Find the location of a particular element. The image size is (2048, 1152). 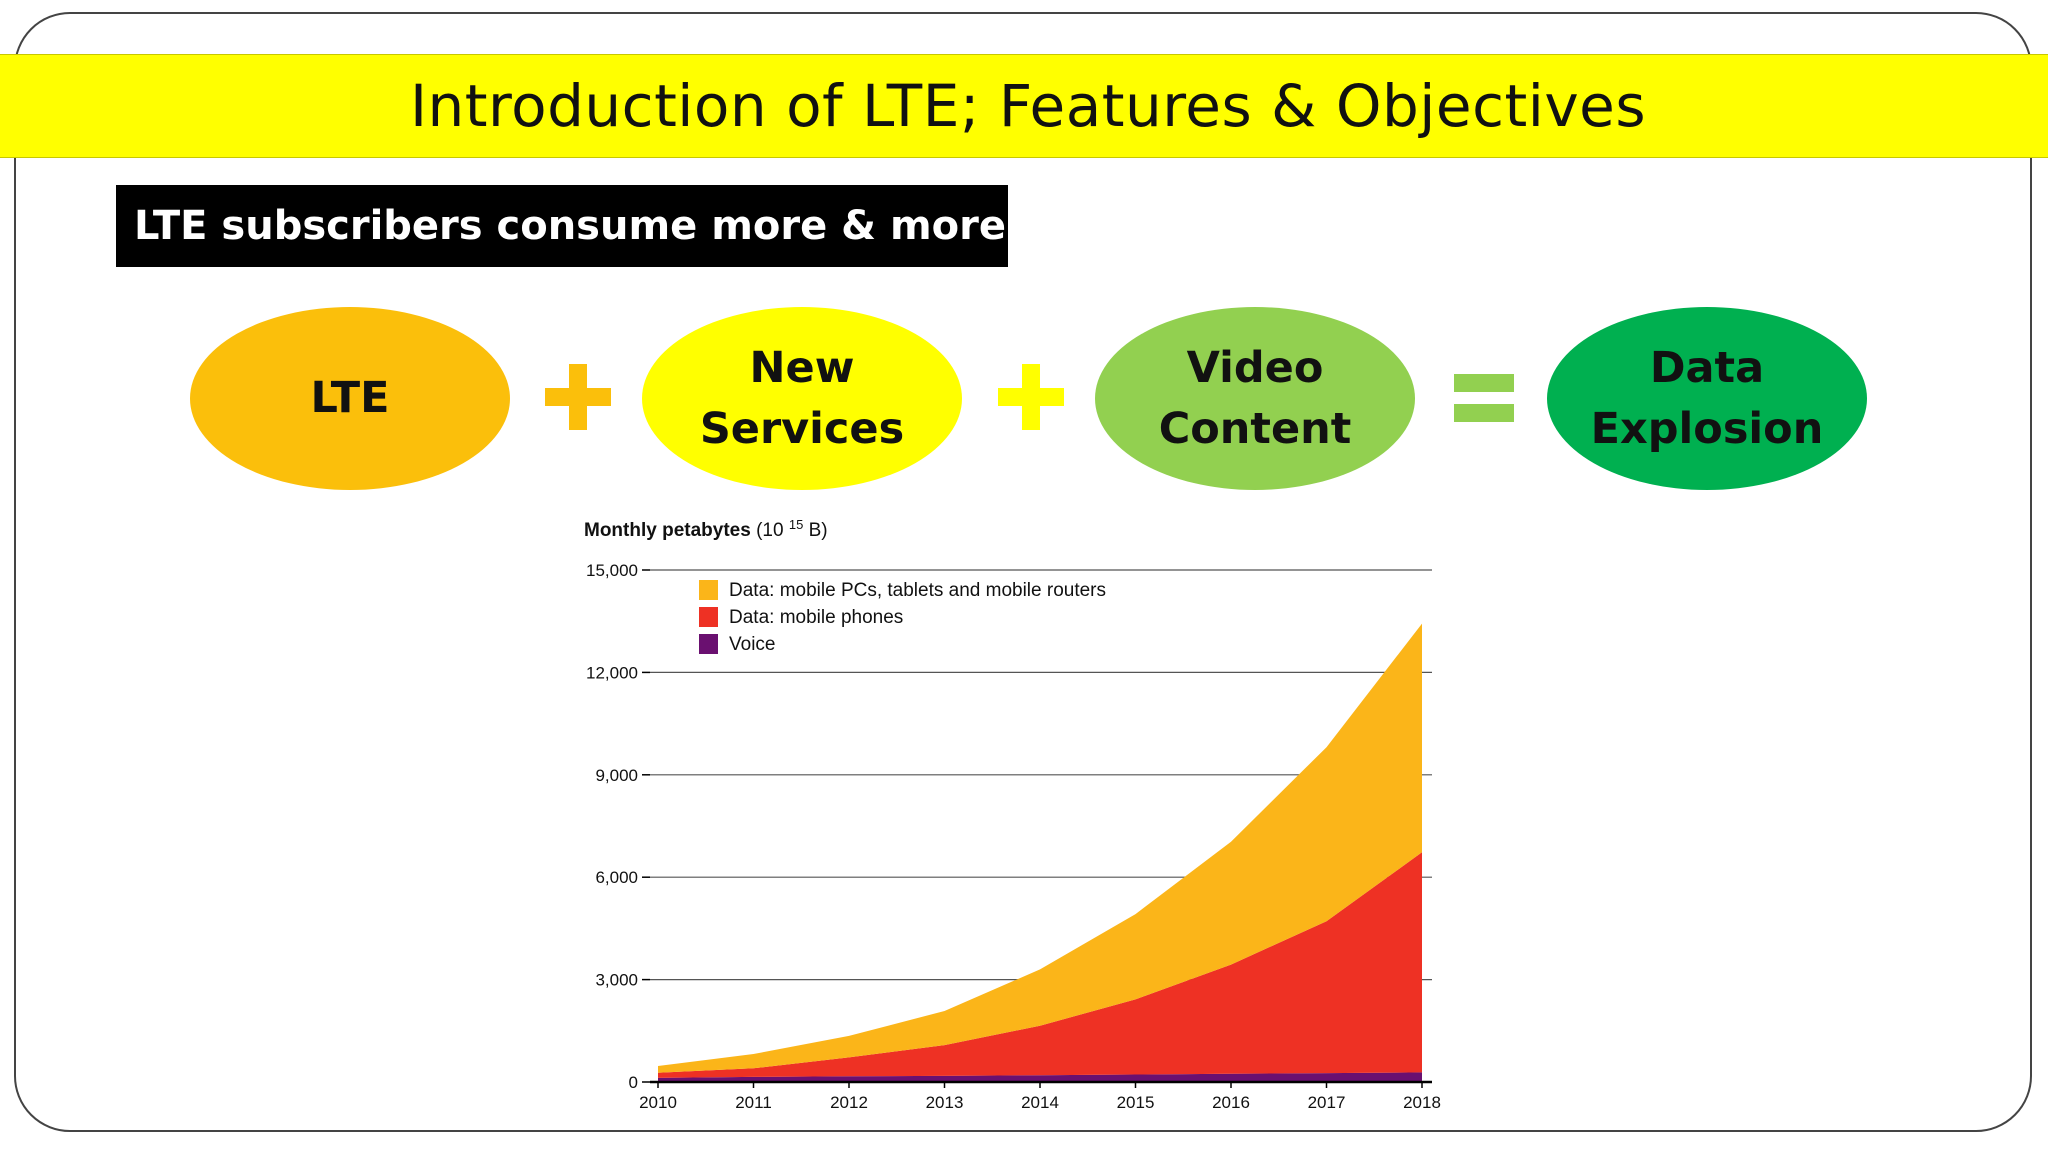

y-tick-label: 12,000 is located at coordinates (612, 672).